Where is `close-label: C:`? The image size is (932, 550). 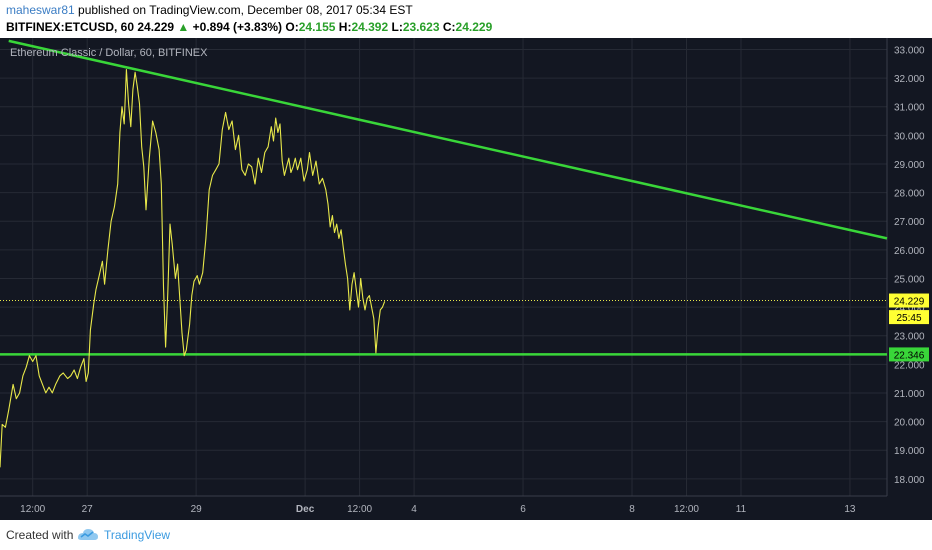 close-label: C: is located at coordinates (449, 27).